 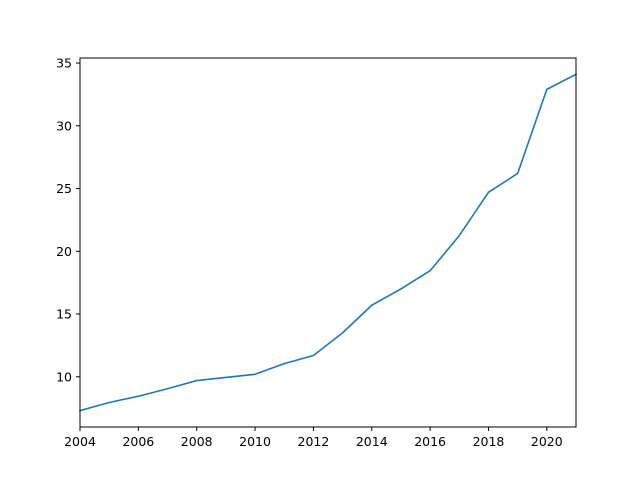 I want to click on x-tick-label: 2014, so click(x=372, y=441).